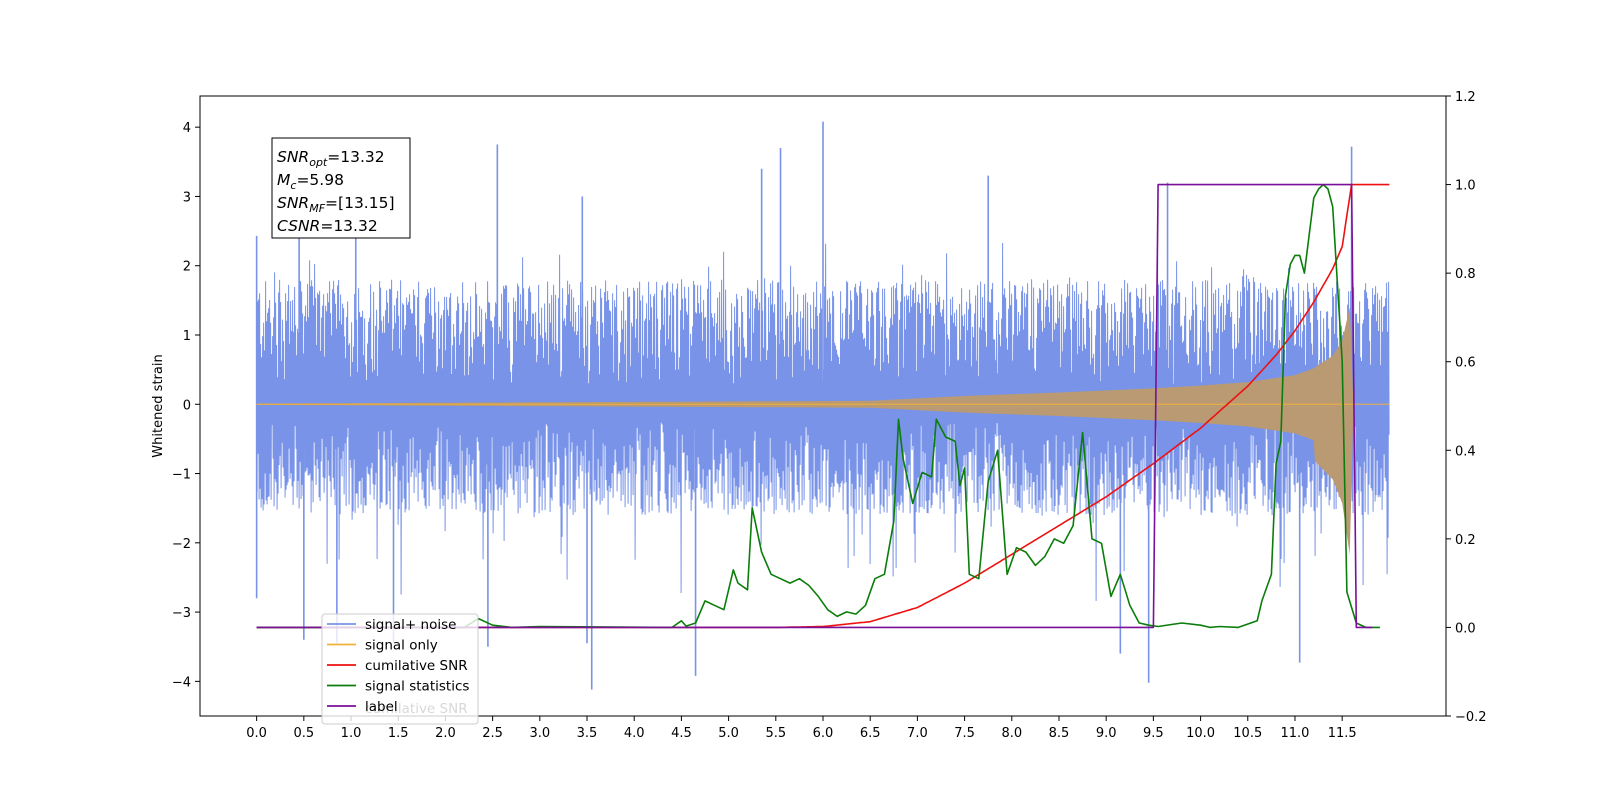 The width and height of the screenshot is (1600, 800). Describe the element at coordinates (823, 733) in the screenshot. I see `x-tick-label: 6.0` at that location.